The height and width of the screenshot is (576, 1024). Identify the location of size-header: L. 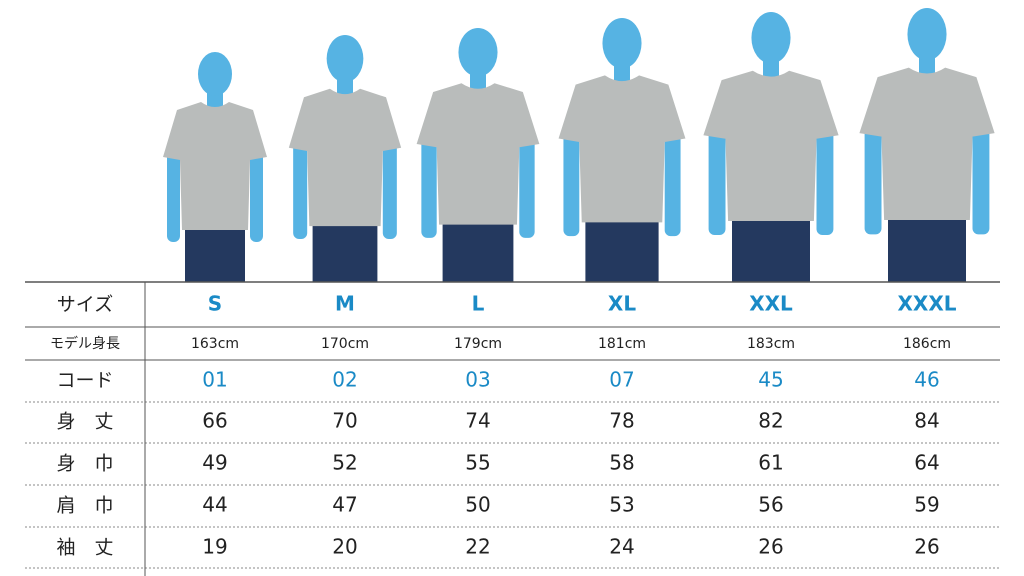
(478, 304).